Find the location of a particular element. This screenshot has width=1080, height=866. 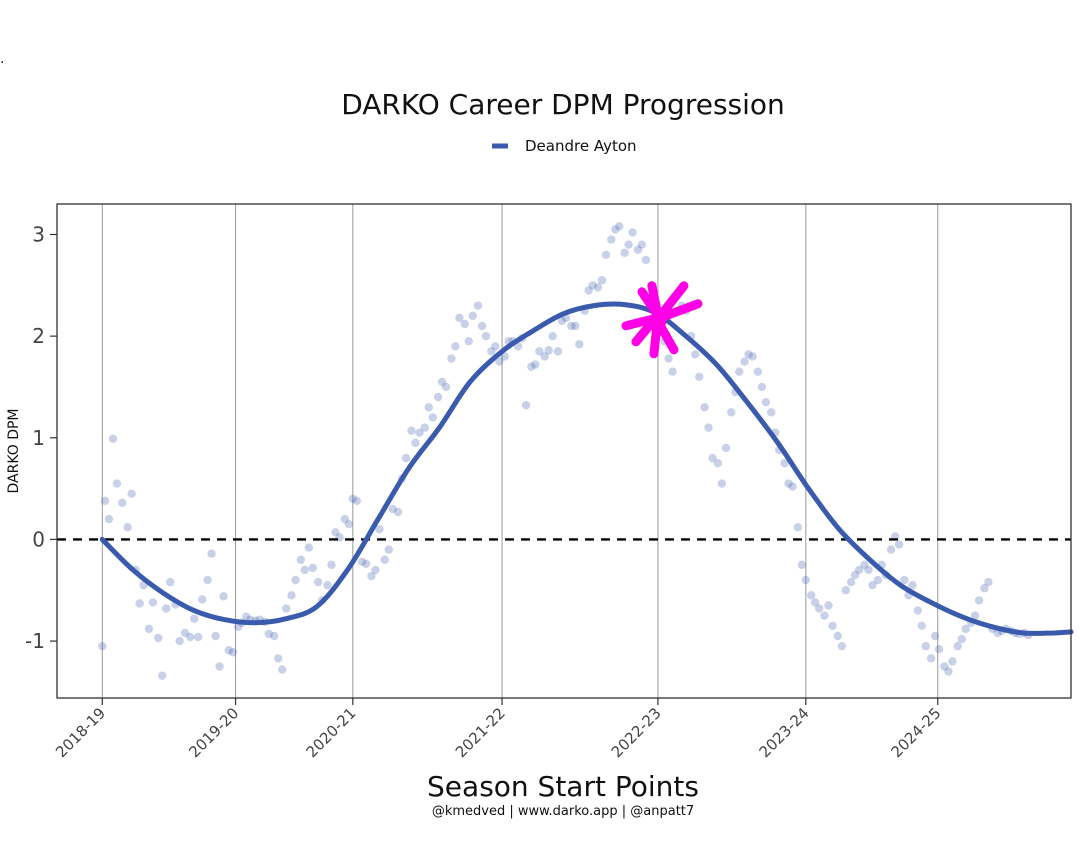

x-tick-label: 2018-19 is located at coordinates (80, 732).